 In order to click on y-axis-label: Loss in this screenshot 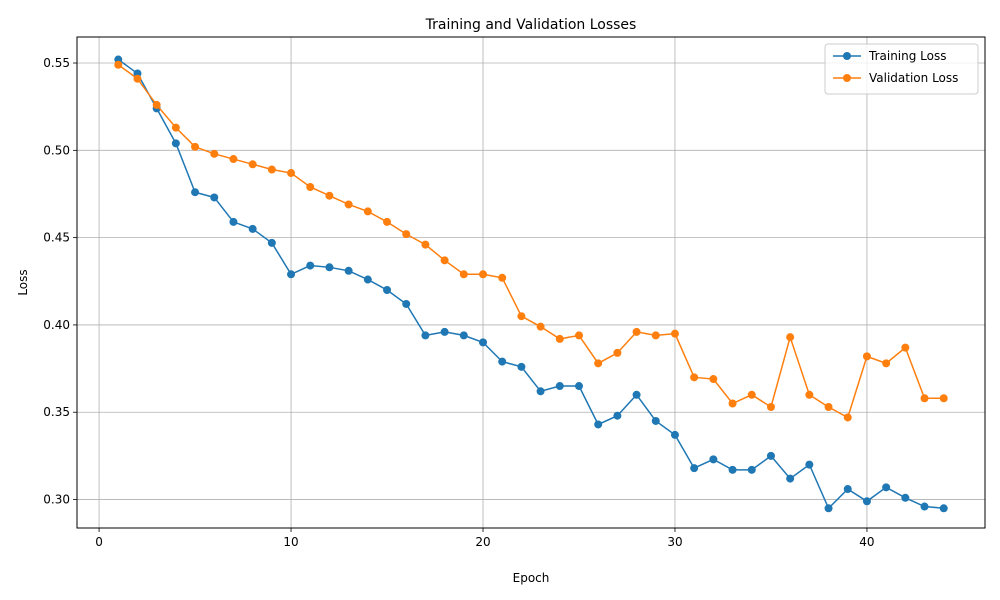, I will do `click(23, 282)`.